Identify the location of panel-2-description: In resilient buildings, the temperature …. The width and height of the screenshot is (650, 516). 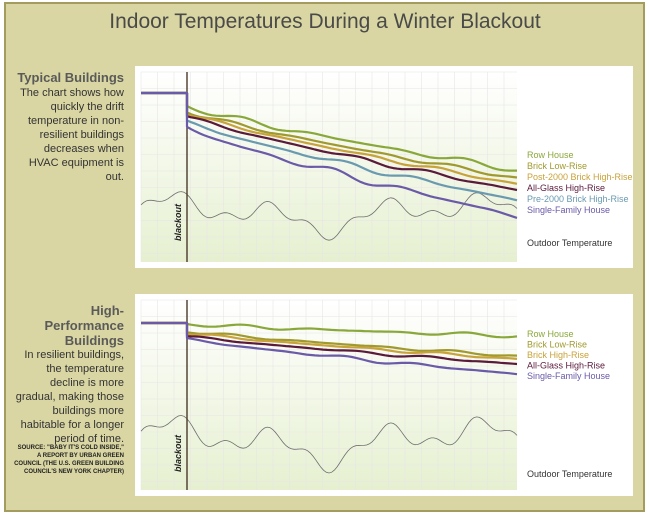
(69, 397).